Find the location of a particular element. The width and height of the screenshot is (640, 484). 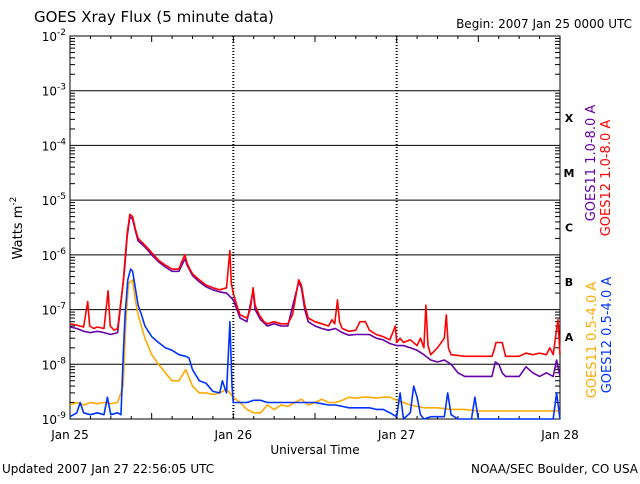

y-tick-label: 10⁻⁷ is located at coordinates (54, 310).